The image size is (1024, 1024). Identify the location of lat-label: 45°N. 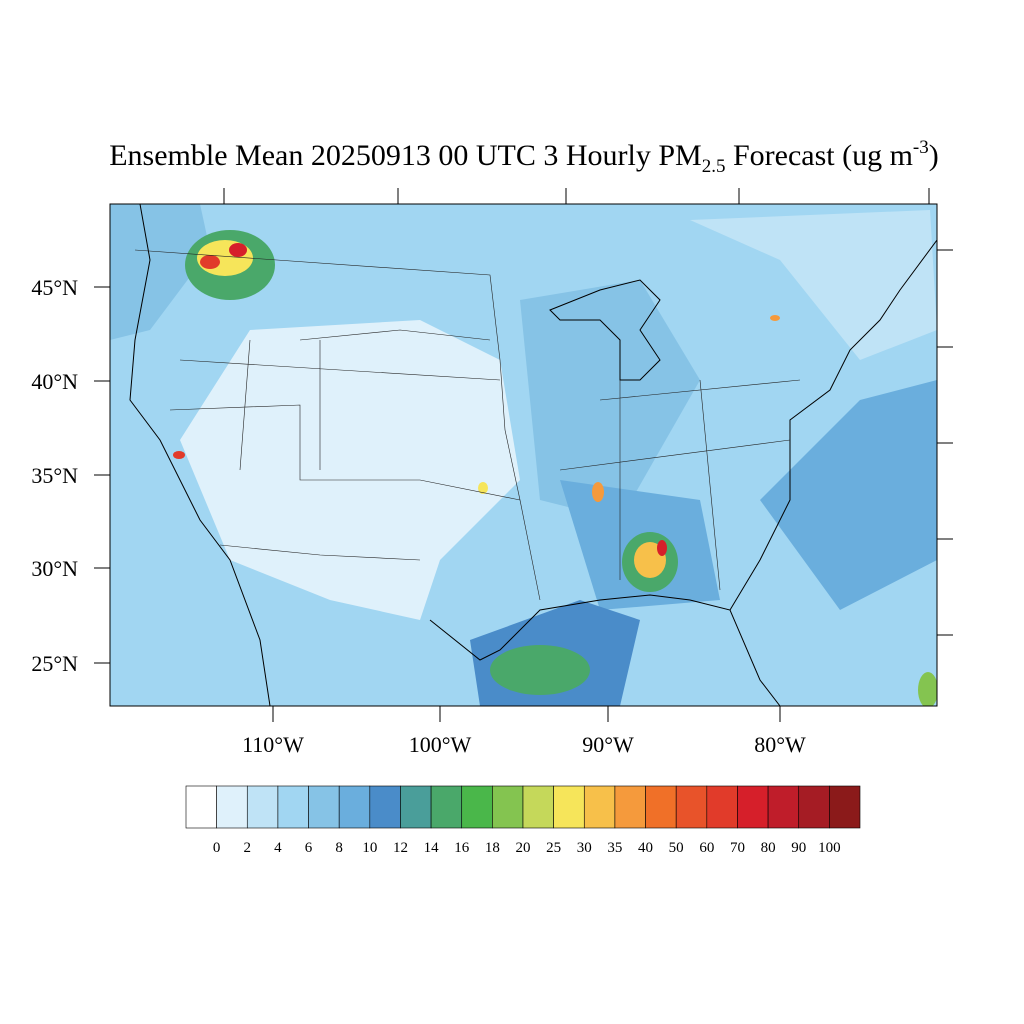
(54, 287).